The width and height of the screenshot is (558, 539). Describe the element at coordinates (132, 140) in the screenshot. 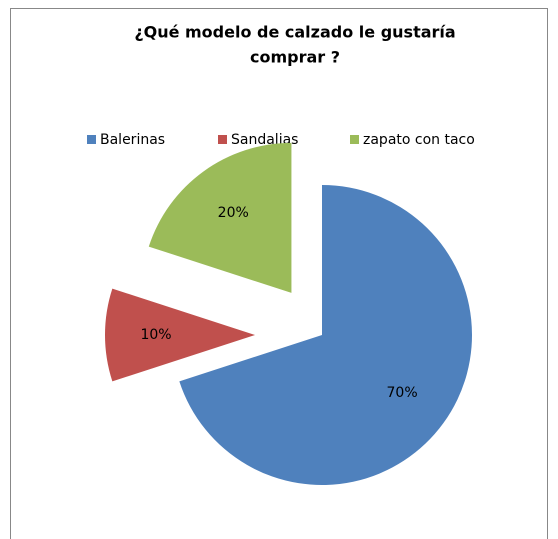

I see `legend-label: Balerinas` at that location.